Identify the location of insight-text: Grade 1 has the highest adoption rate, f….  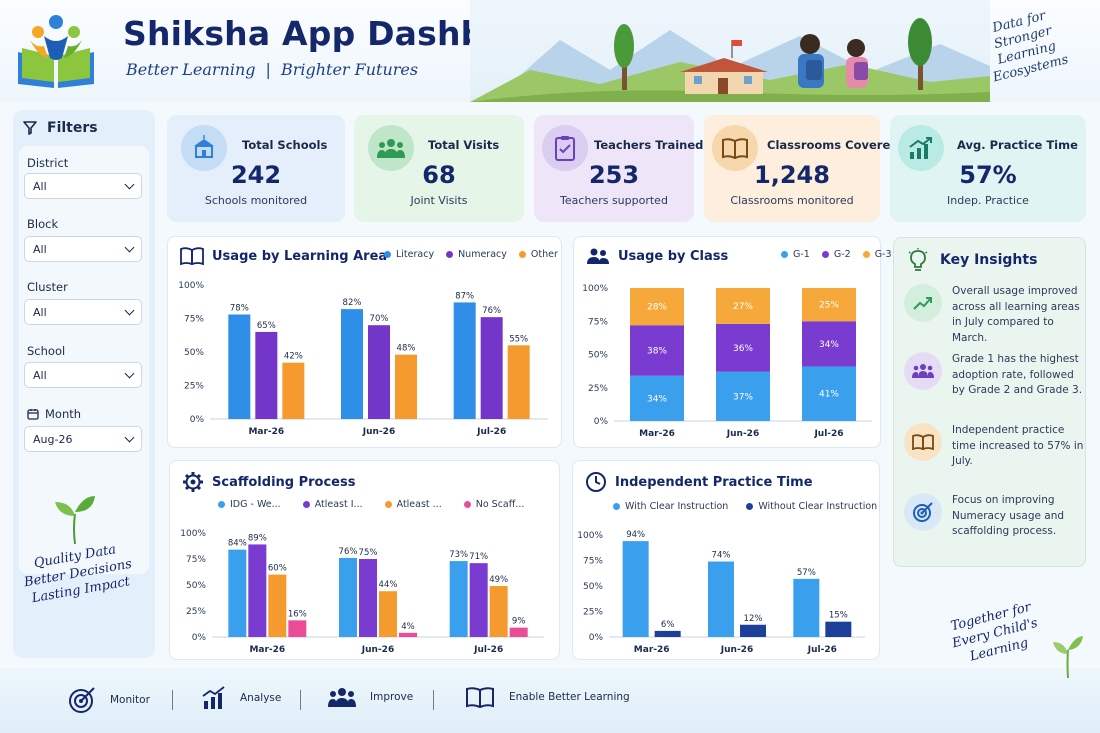
(1017, 374).